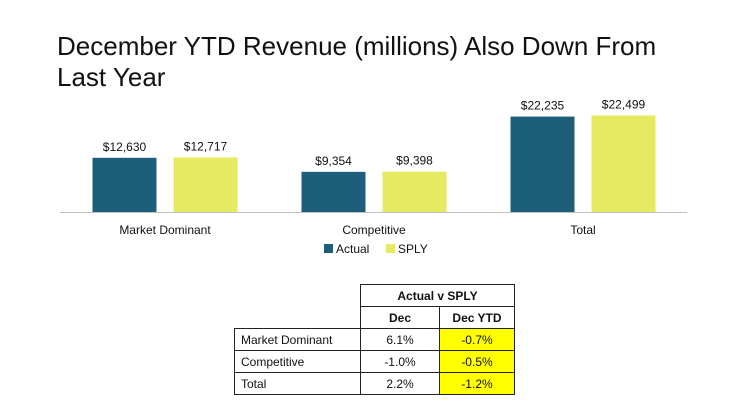 The width and height of the screenshot is (744, 416). What do you see at coordinates (165, 230) in the screenshot?
I see `category-label: Market Dominant` at bounding box center [165, 230].